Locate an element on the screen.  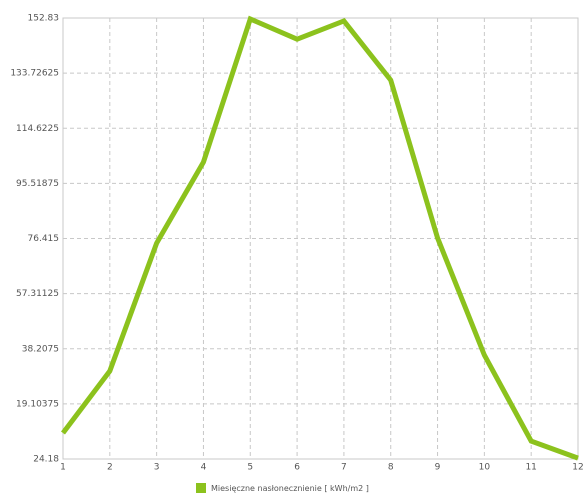
x-tick-label: 6 is located at coordinates (297, 468).